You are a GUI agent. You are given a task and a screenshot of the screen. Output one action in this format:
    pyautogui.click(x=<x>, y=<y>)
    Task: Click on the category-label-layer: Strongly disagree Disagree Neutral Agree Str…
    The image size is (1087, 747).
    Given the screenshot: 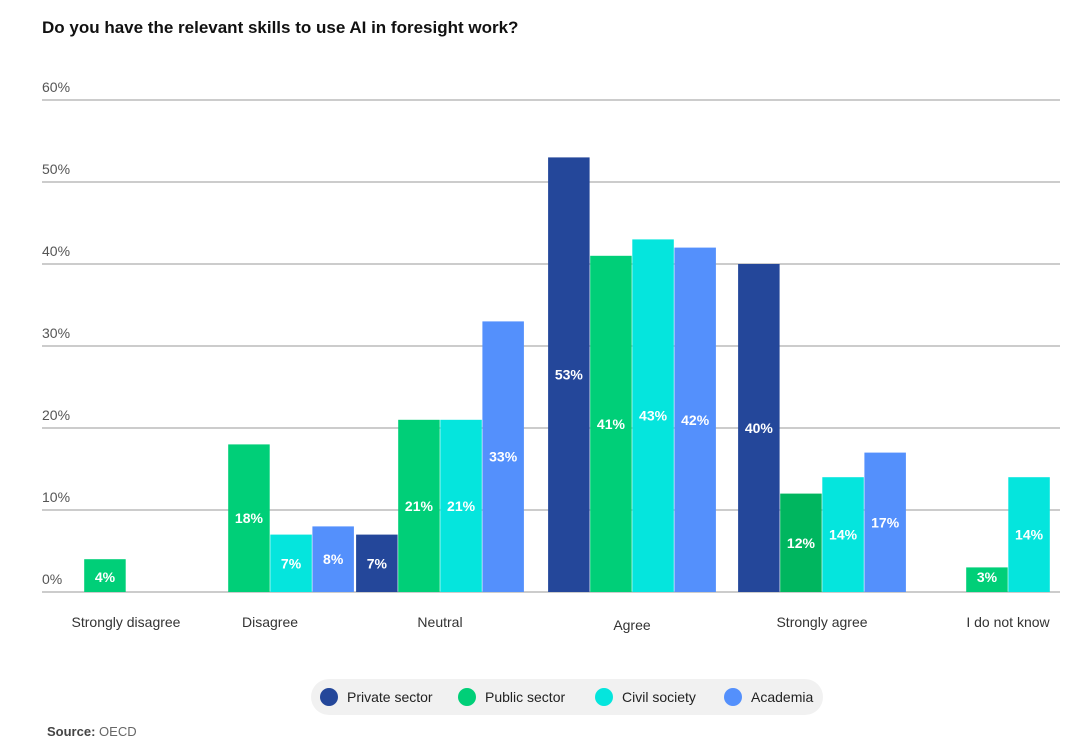 What is the action you would take?
    pyautogui.click(x=561, y=623)
    